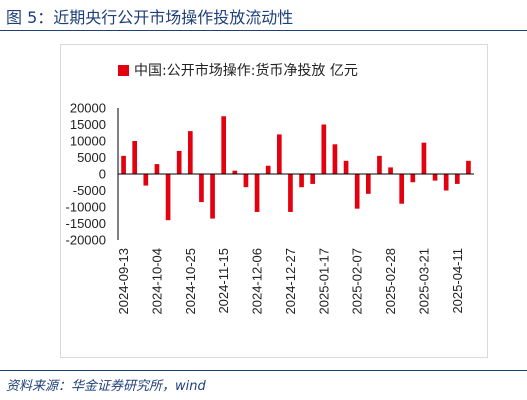  Describe the element at coordinates (246, 70) in the screenshot. I see `legend-label: 中国:公开市场操作:货币净投放 亿元` at that location.